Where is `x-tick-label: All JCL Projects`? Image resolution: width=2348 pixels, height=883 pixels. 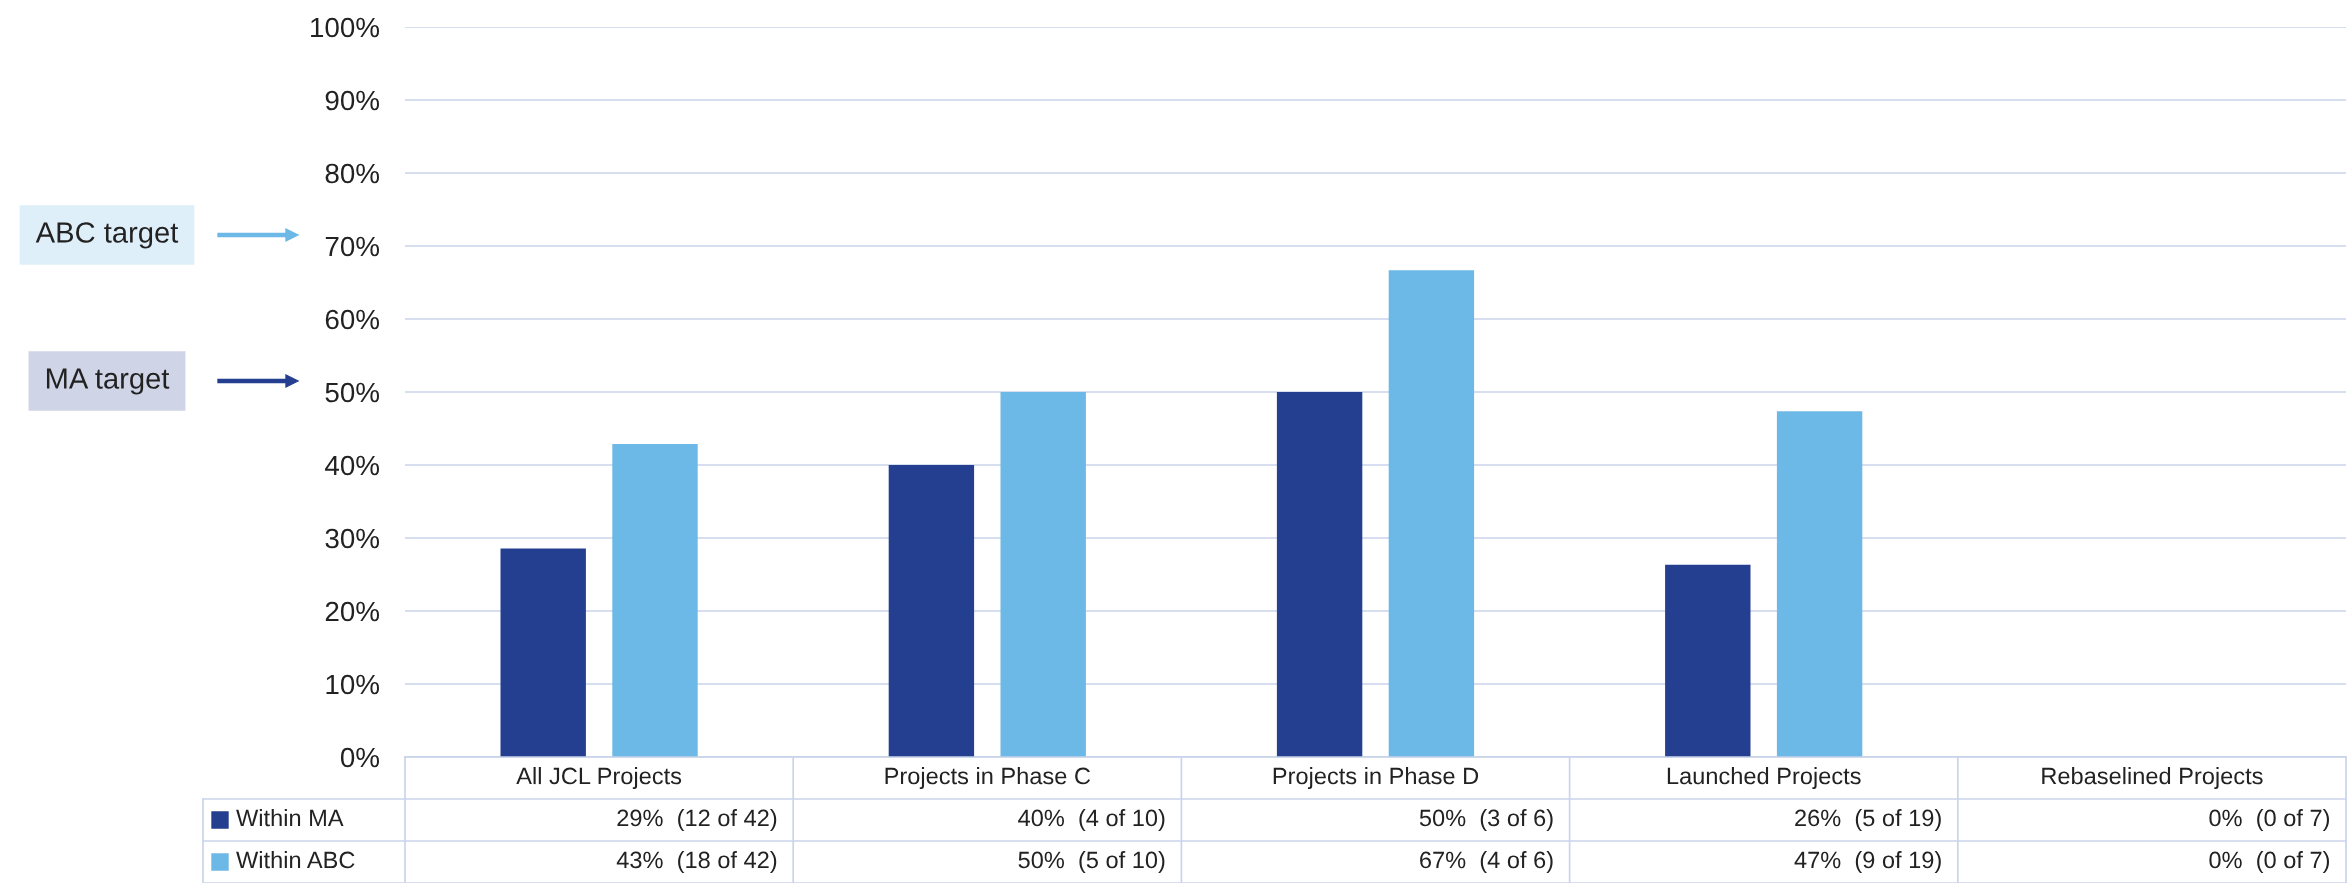
x-tick-label: All JCL Projects is located at coordinates (599, 778).